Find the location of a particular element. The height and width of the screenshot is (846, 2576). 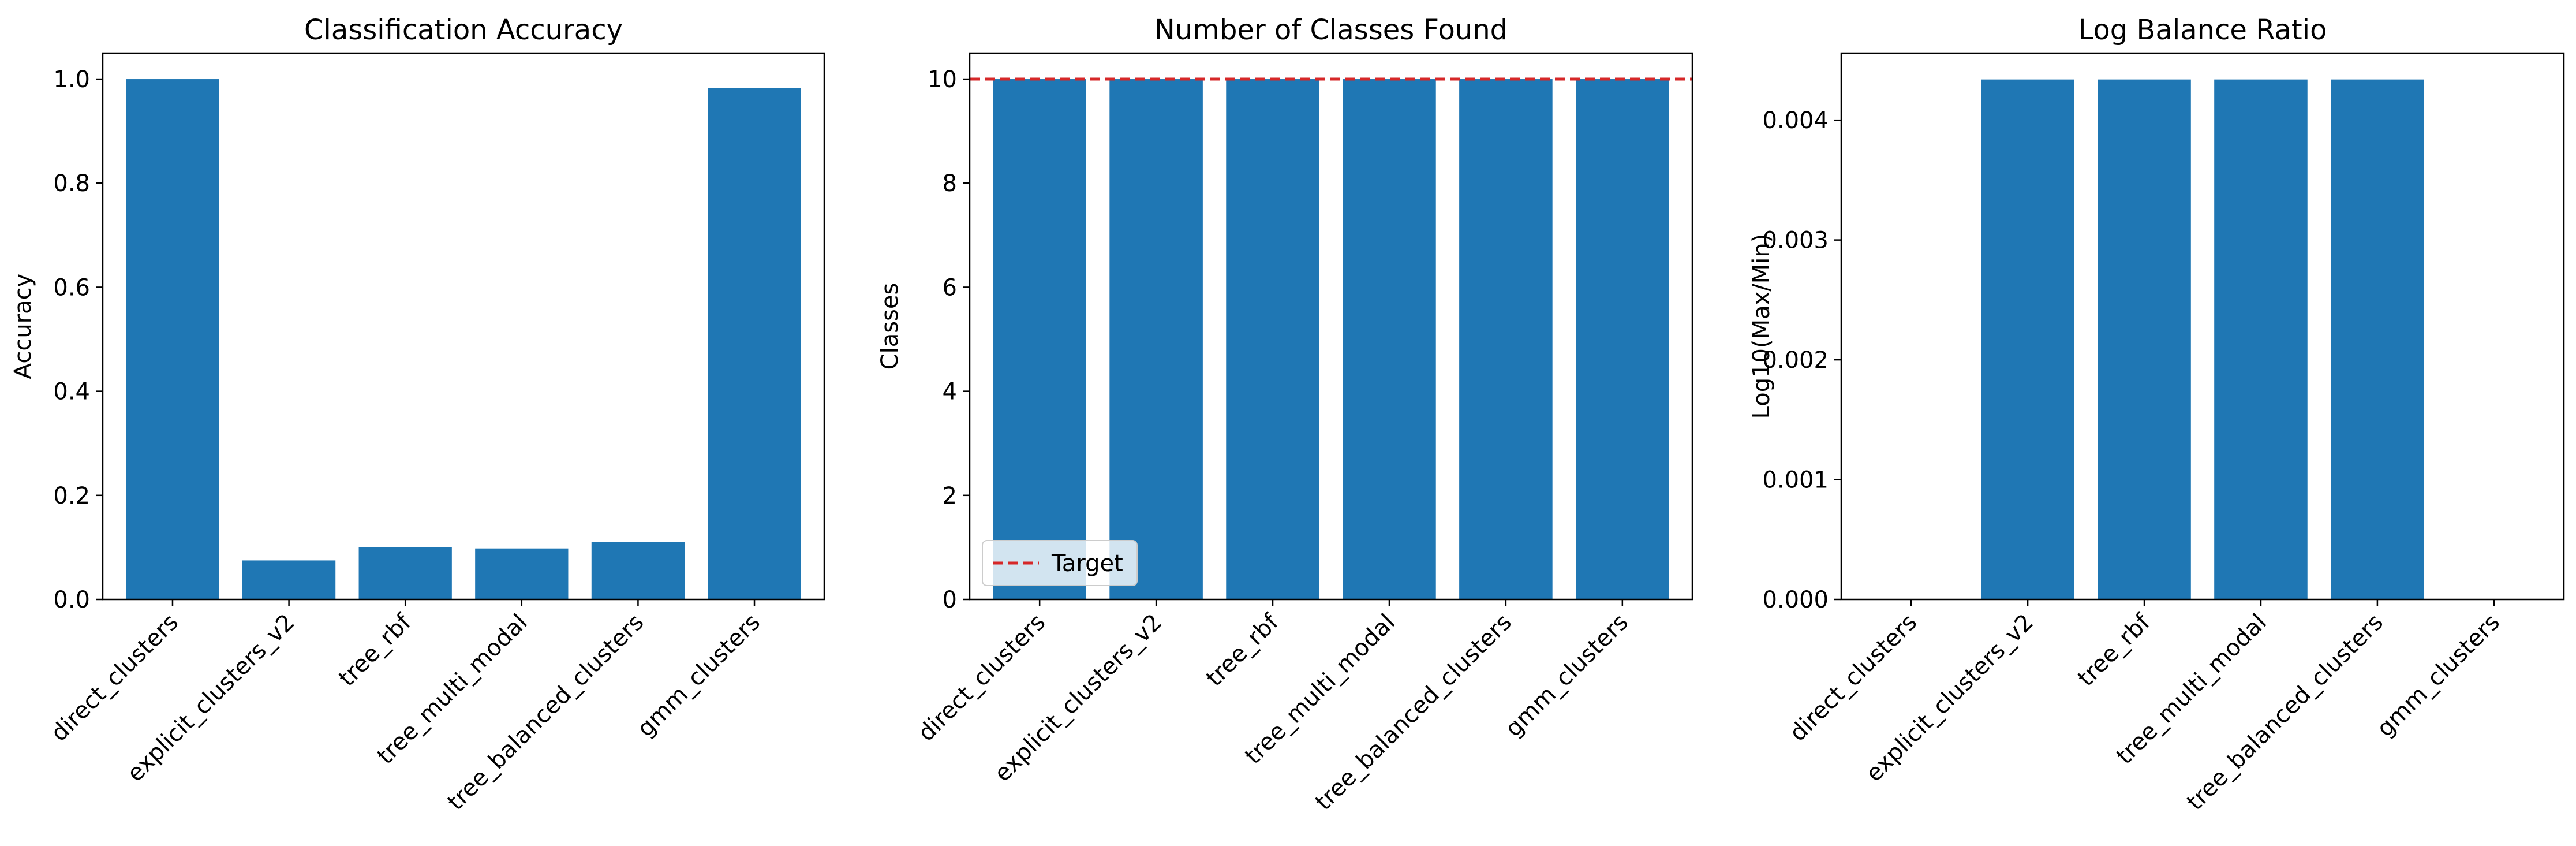

chart-title: Classification Accuracy is located at coordinates (463, 30).